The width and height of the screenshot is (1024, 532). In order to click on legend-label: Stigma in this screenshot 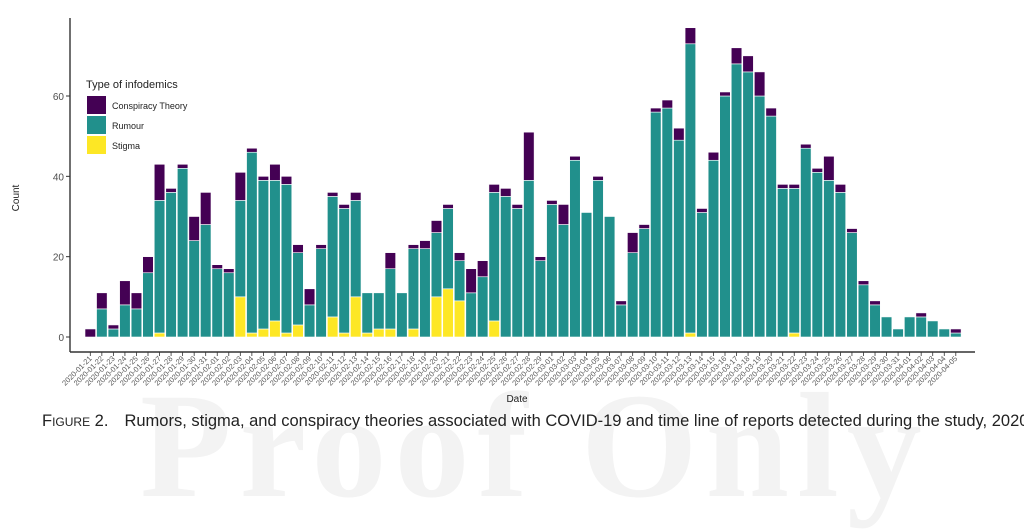, I will do `click(126, 146)`.